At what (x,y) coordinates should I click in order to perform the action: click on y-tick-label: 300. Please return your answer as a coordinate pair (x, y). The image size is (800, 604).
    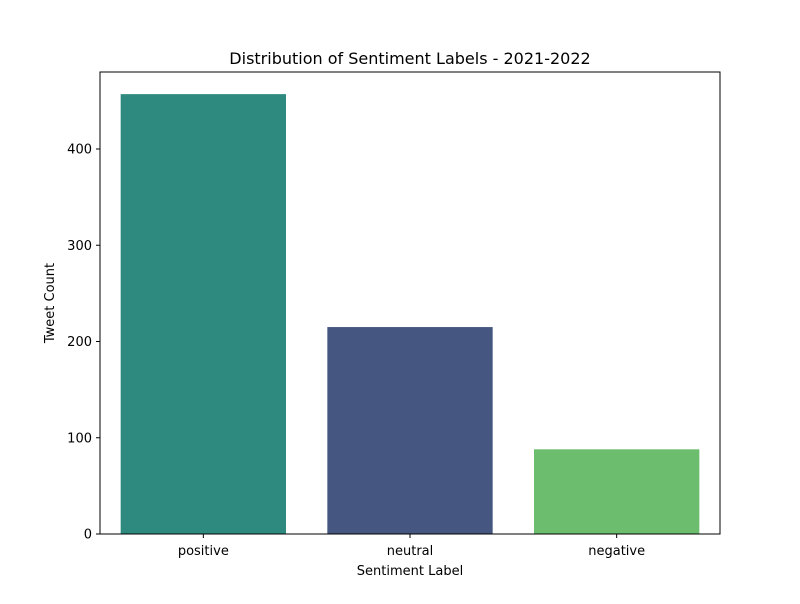
    Looking at the image, I should click on (79, 246).